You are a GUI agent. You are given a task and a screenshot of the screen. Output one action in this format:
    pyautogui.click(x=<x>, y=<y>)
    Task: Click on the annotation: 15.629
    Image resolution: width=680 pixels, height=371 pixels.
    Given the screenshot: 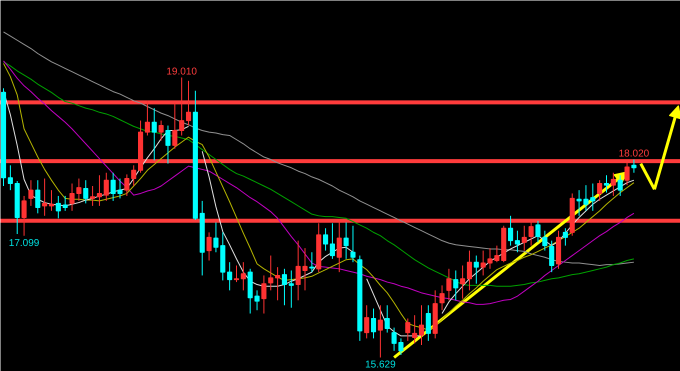 What is the action you would take?
    pyautogui.click(x=380, y=365)
    